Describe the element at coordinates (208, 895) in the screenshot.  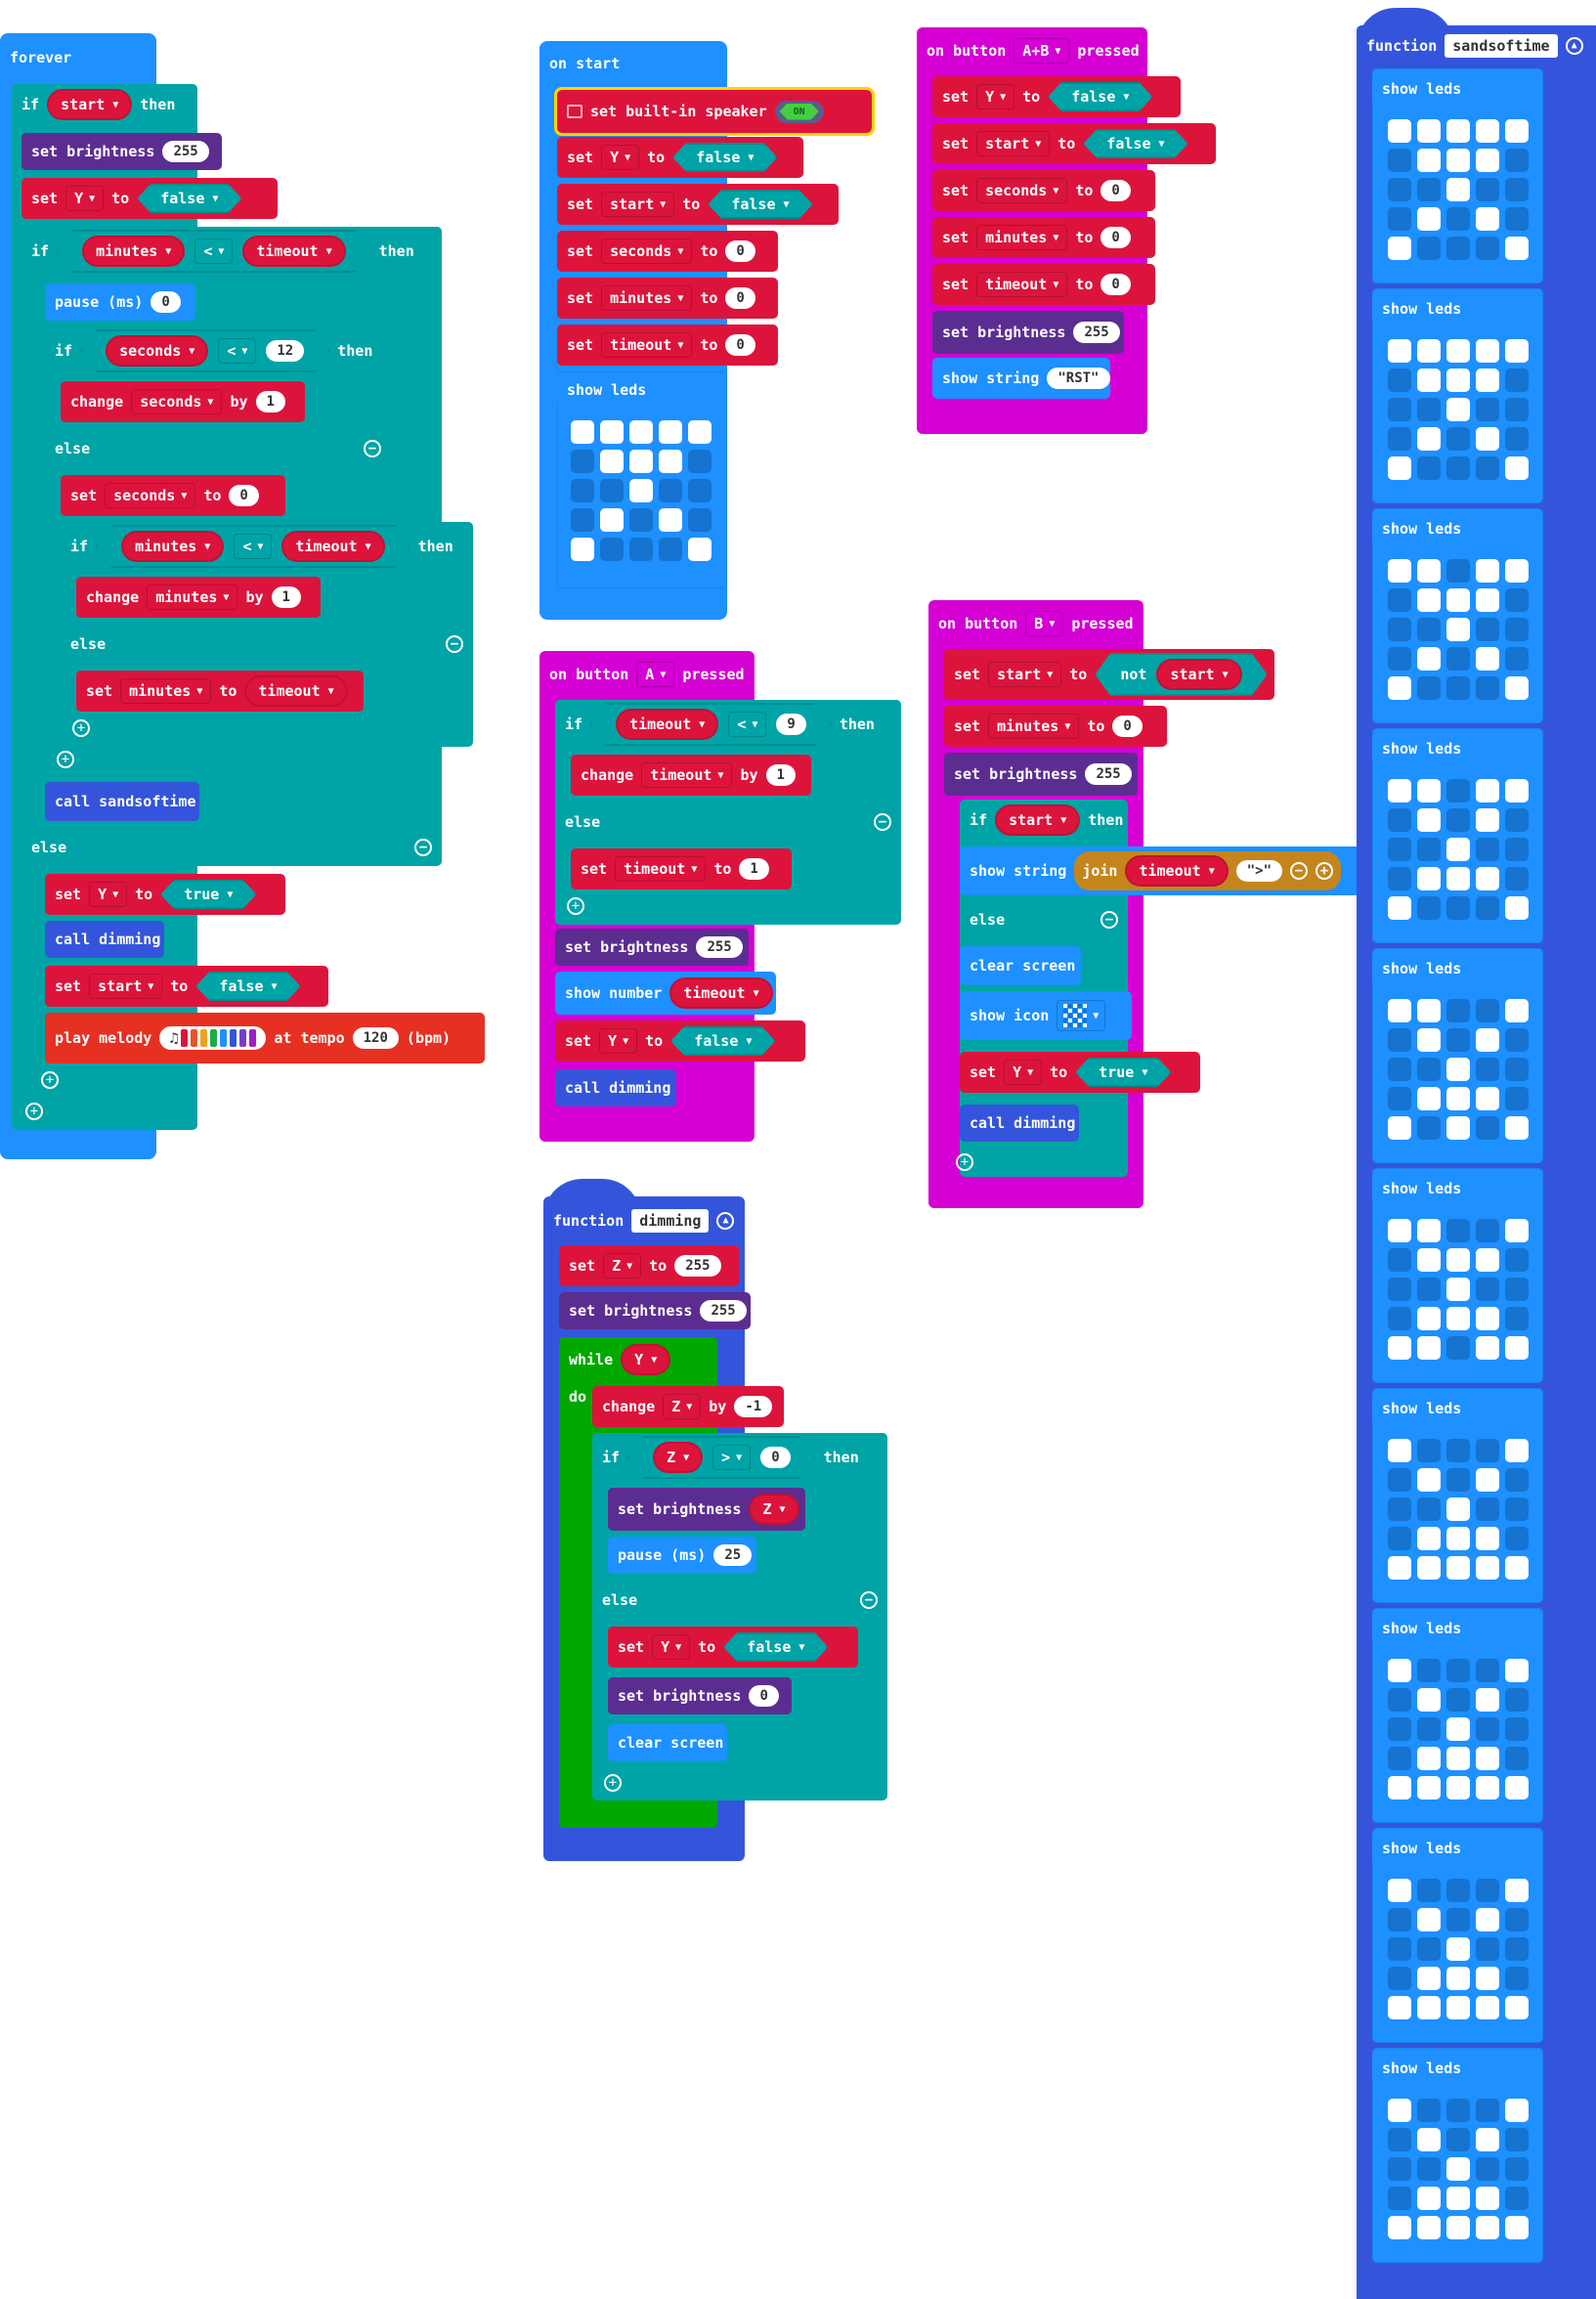
I see `true-value: true` at that location.